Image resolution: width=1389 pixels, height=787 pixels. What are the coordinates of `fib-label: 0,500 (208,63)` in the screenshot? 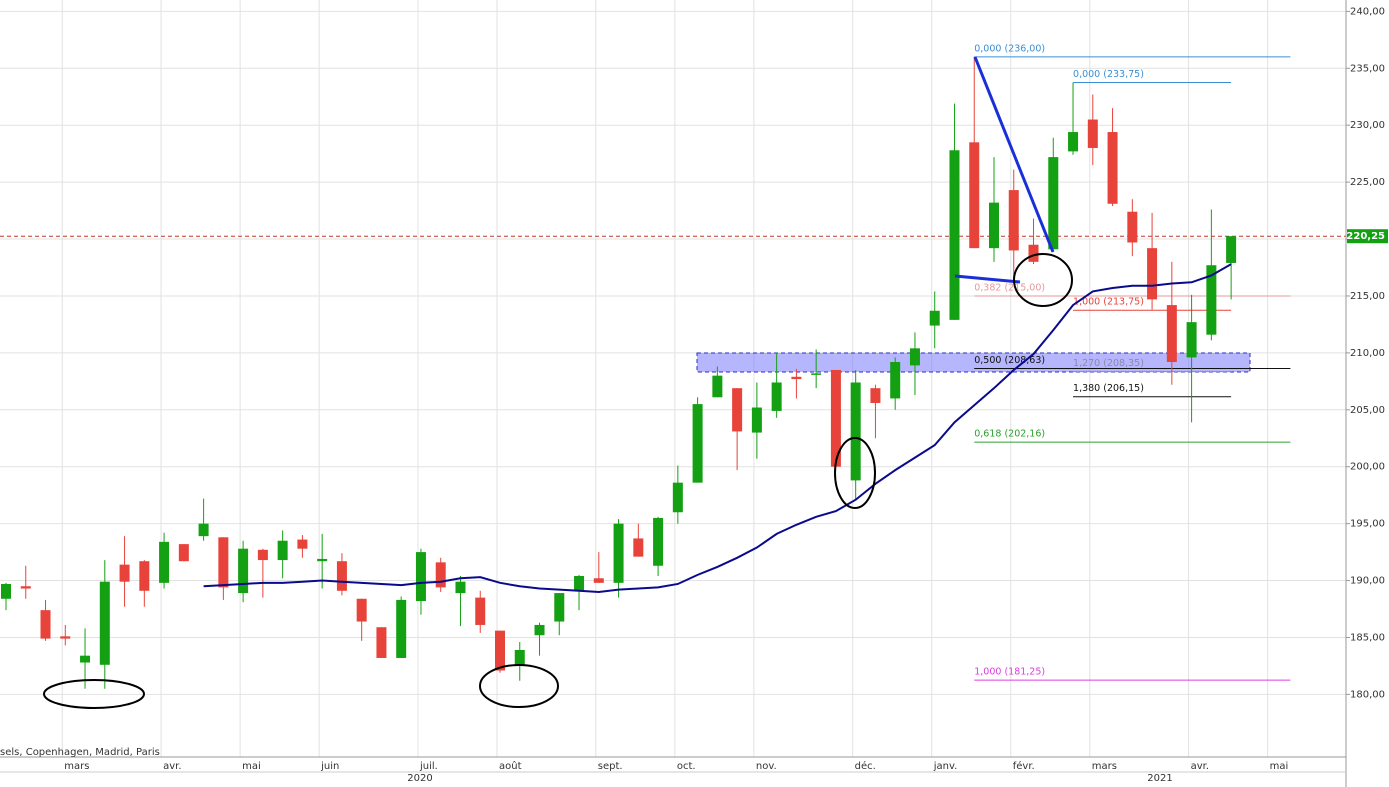 It's located at (1009, 360).